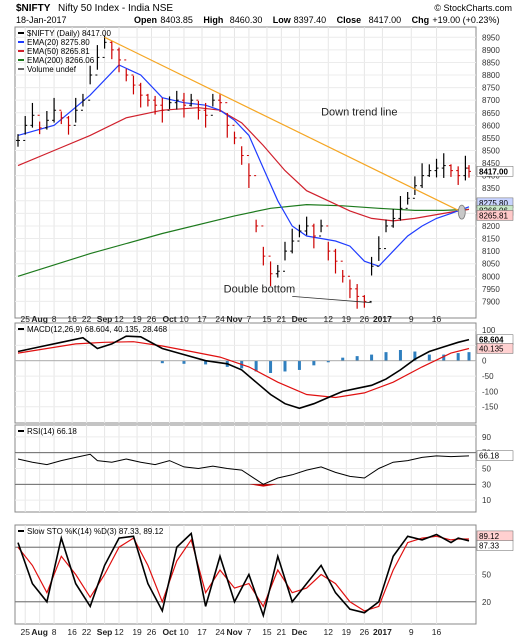 Image resolution: width=515 pixels, height=640 pixels. What do you see at coordinates (489, 546) in the screenshot?
I see `value-tag-label: 87.33` at bounding box center [489, 546].